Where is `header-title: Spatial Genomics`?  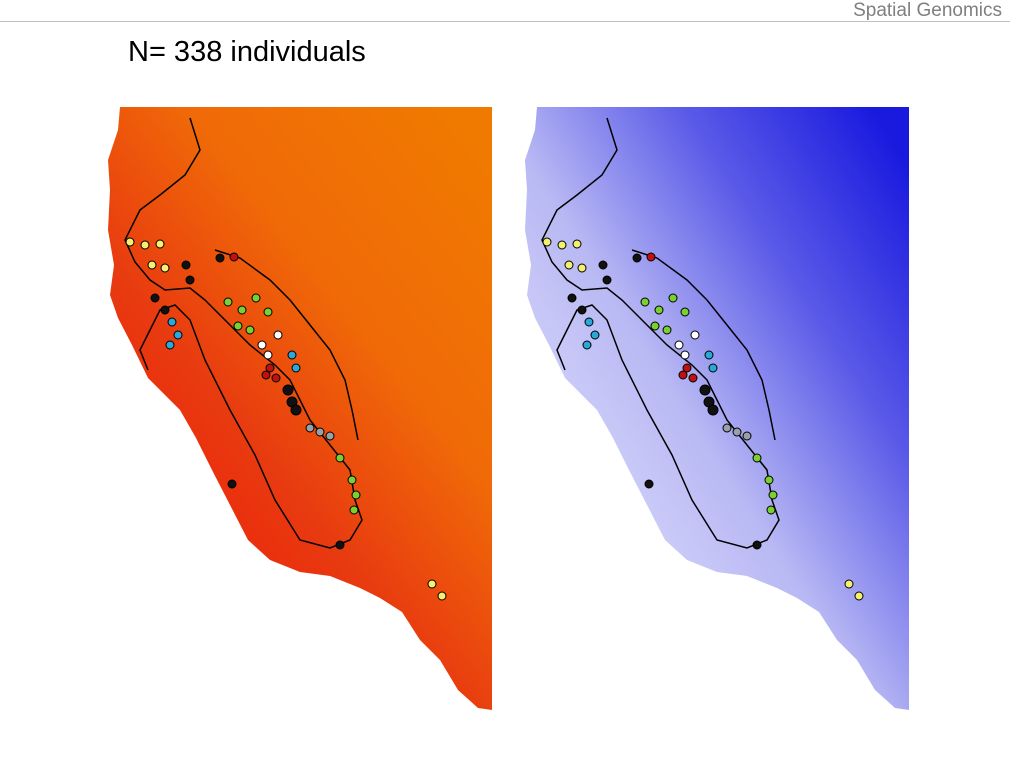 header-title: Spatial Genomics is located at coordinates (927, 10).